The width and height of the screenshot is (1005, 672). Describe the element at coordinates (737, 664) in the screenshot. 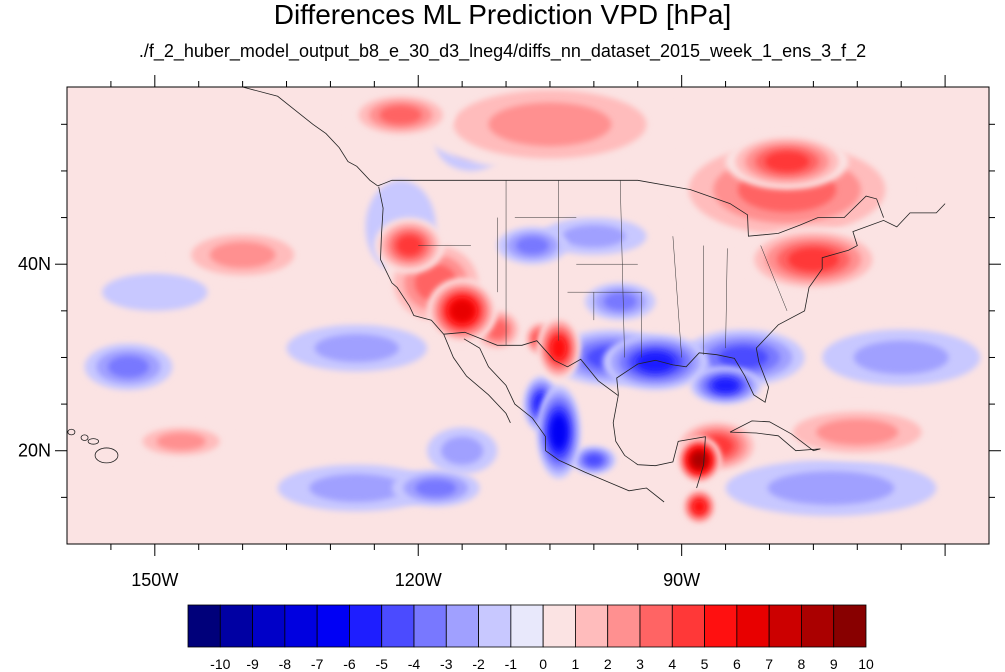

I see `colorbar-label: 6` at that location.